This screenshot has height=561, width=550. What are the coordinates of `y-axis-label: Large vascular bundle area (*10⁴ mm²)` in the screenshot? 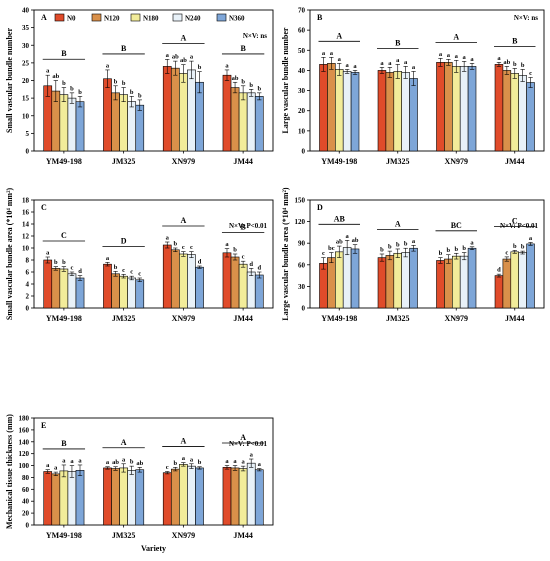 It's located at (285, 253).